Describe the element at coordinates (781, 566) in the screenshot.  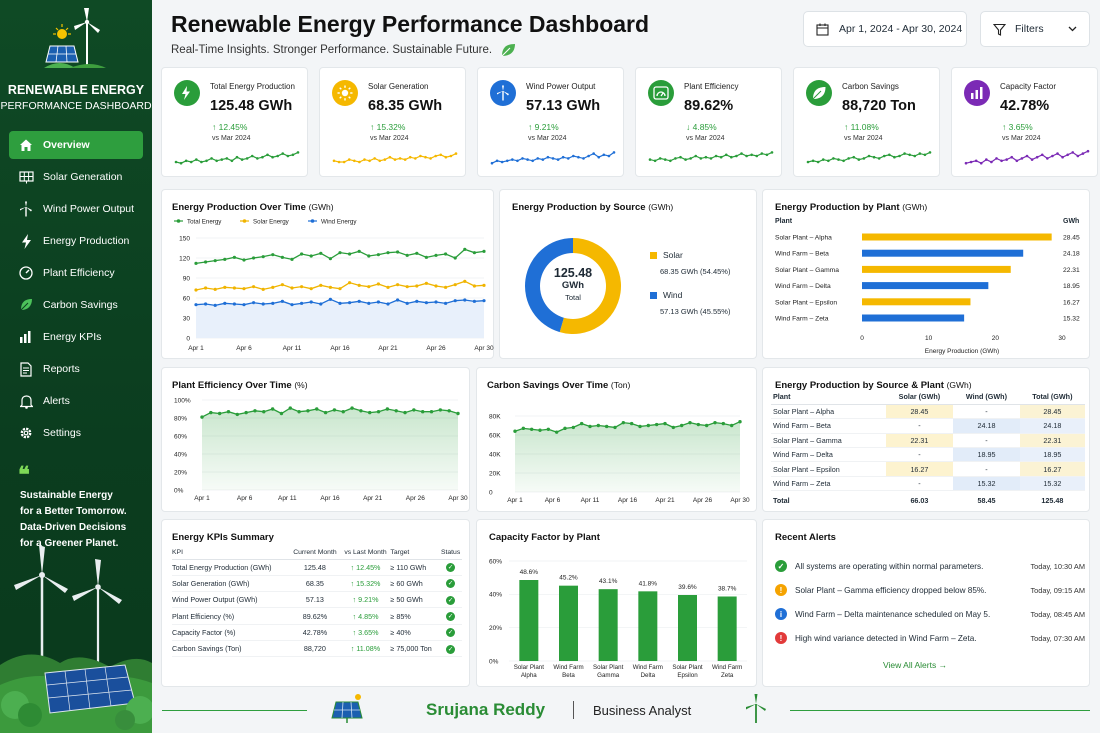
I see `check-icon: ✓` at that location.